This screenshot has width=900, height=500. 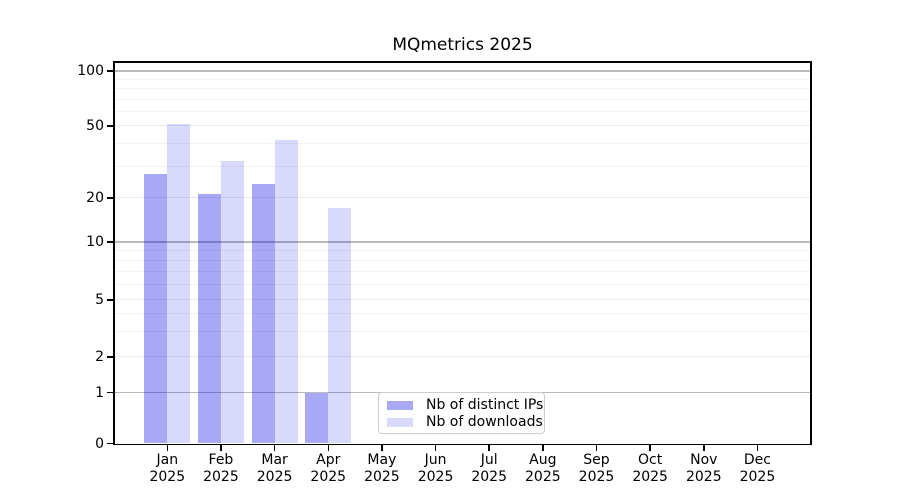 What do you see at coordinates (543, 468) in the screenshot?
I see `x-tick-label: Aug 2025` at bounding box center [543, 468].